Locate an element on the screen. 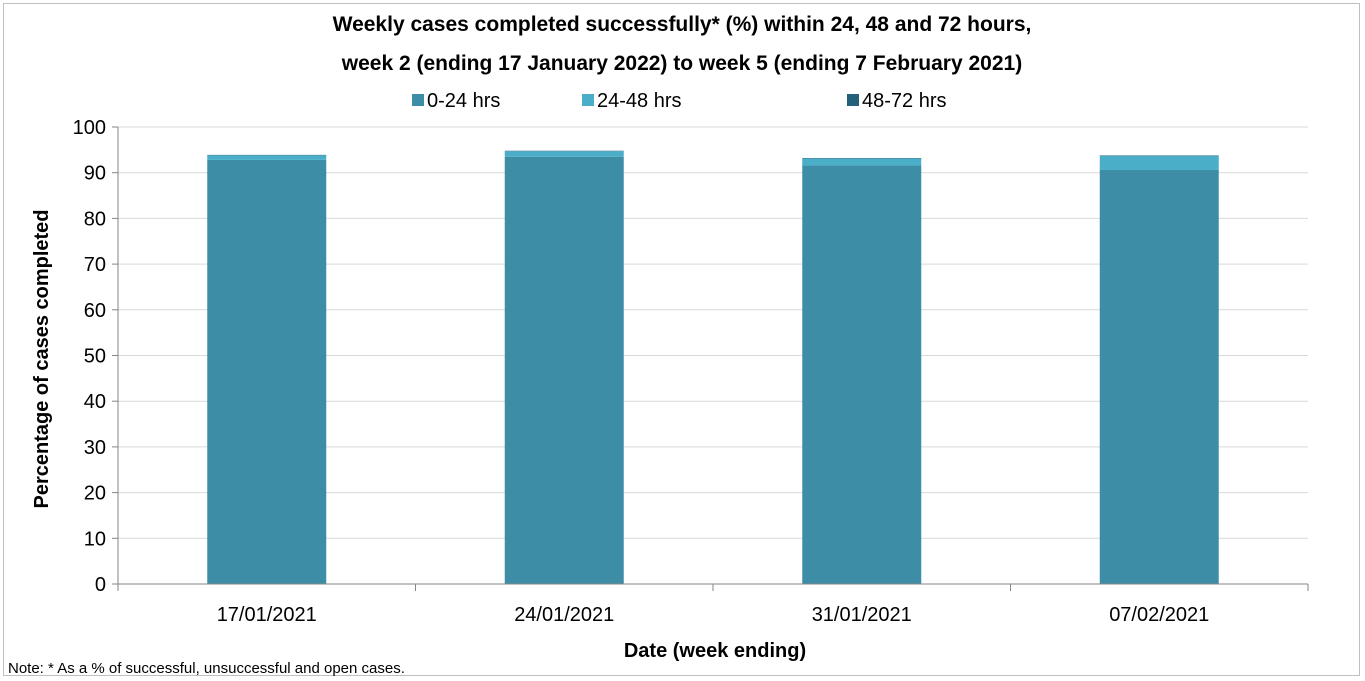  legend: 0-24 hrs 24-48 hrs 48-72 hrs is located at coordinates (679, 101).